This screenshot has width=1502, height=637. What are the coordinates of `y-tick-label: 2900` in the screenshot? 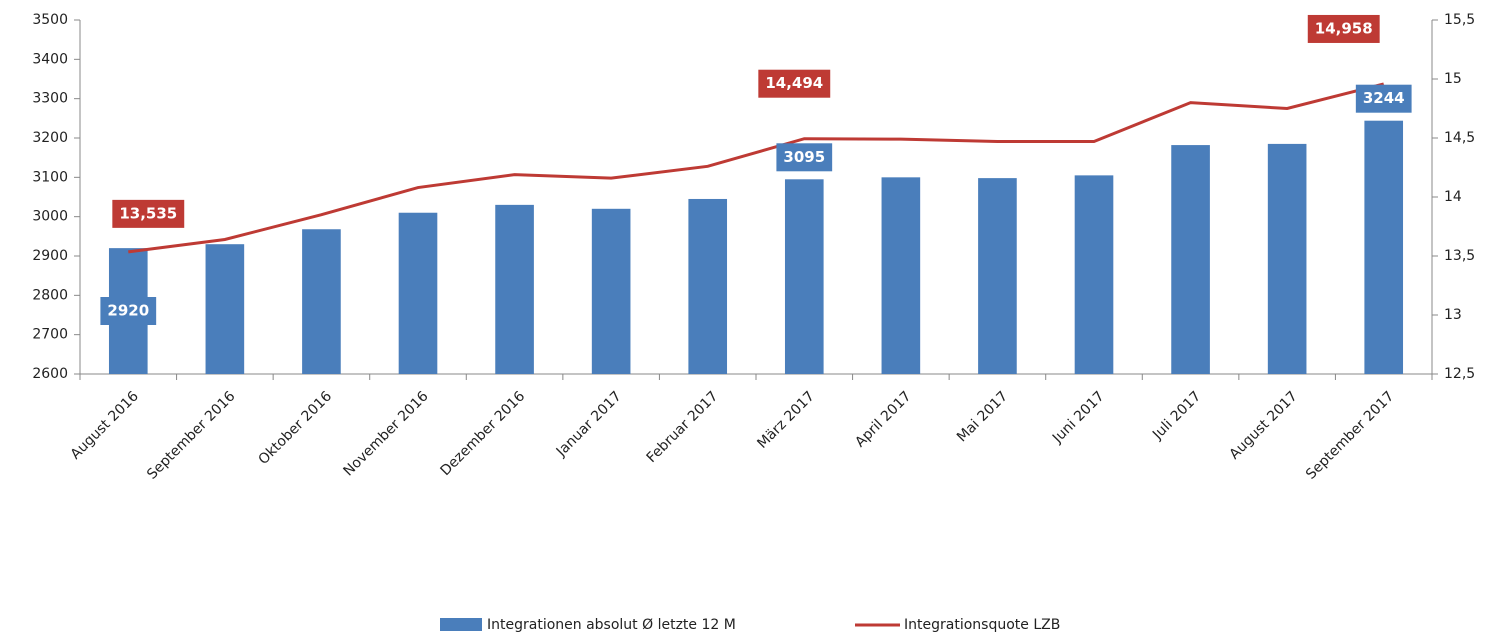 It's located at (50, 256).